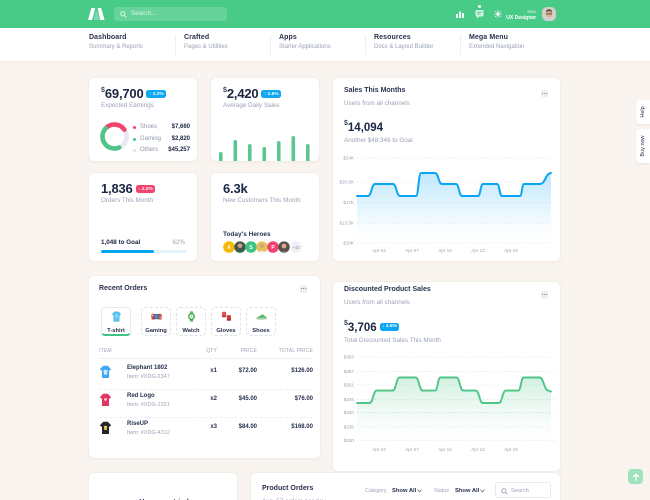  I want to click on svg-text: $340, so click(349, 412).